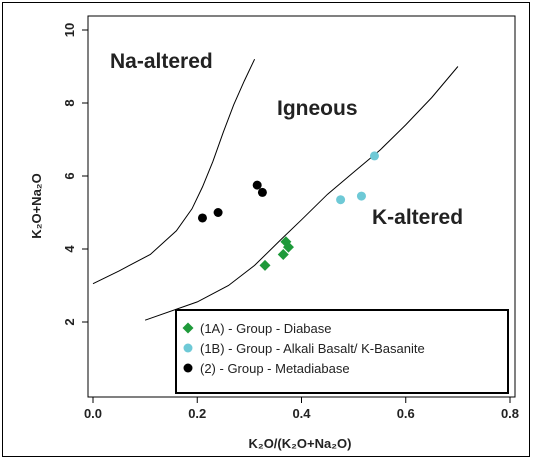 The height and width of the screenshot is (460, 534). Describe the element at coordinates (69, 175) in the screenshot. I see `y-tick-label: 6` at that location.